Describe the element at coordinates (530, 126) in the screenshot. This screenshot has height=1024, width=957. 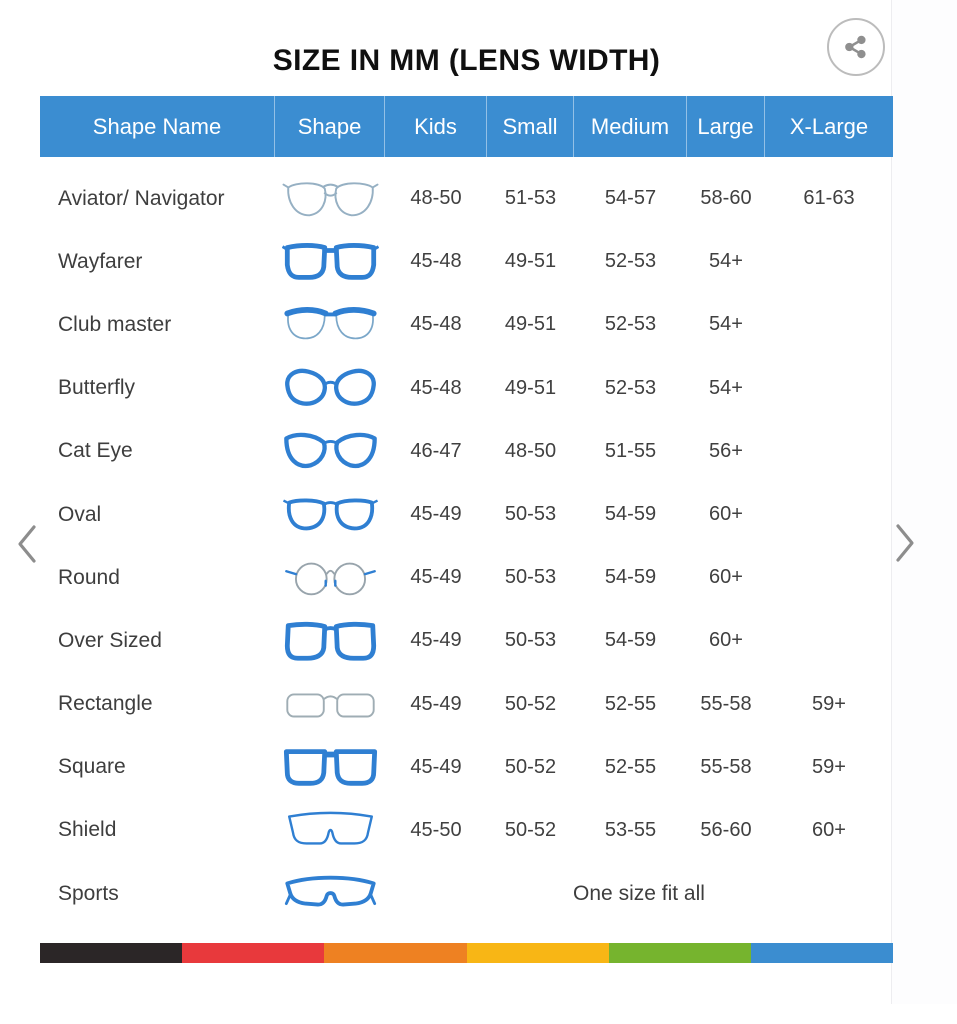
I see `column-header-small: Small` at that location.